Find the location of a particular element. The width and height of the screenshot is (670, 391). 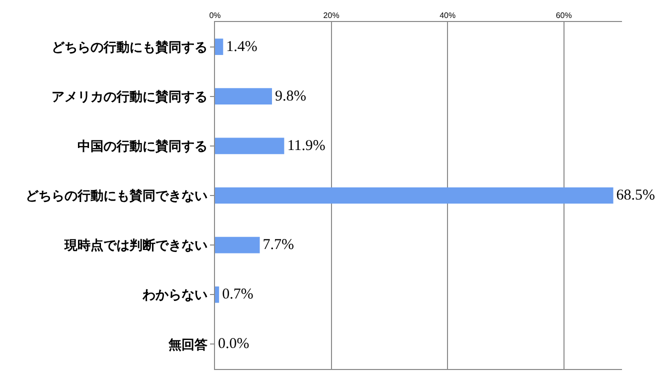

x-tick-label: 60% is located at coordinates (564, 15).